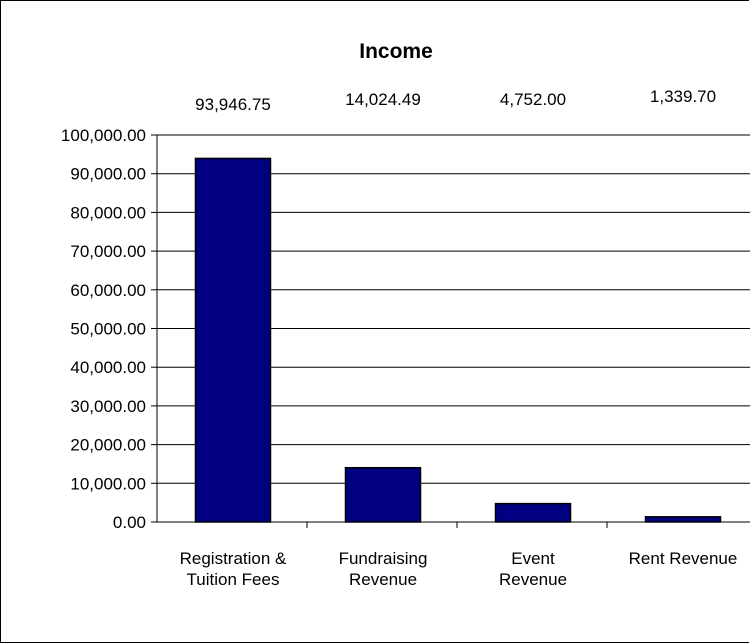 This screenshot has height=644, width=750. What do you see at coordinates (108, 445) in the screenshot?
I see `y-tick-label: 20,000.00` at bounding box center [108, 445].